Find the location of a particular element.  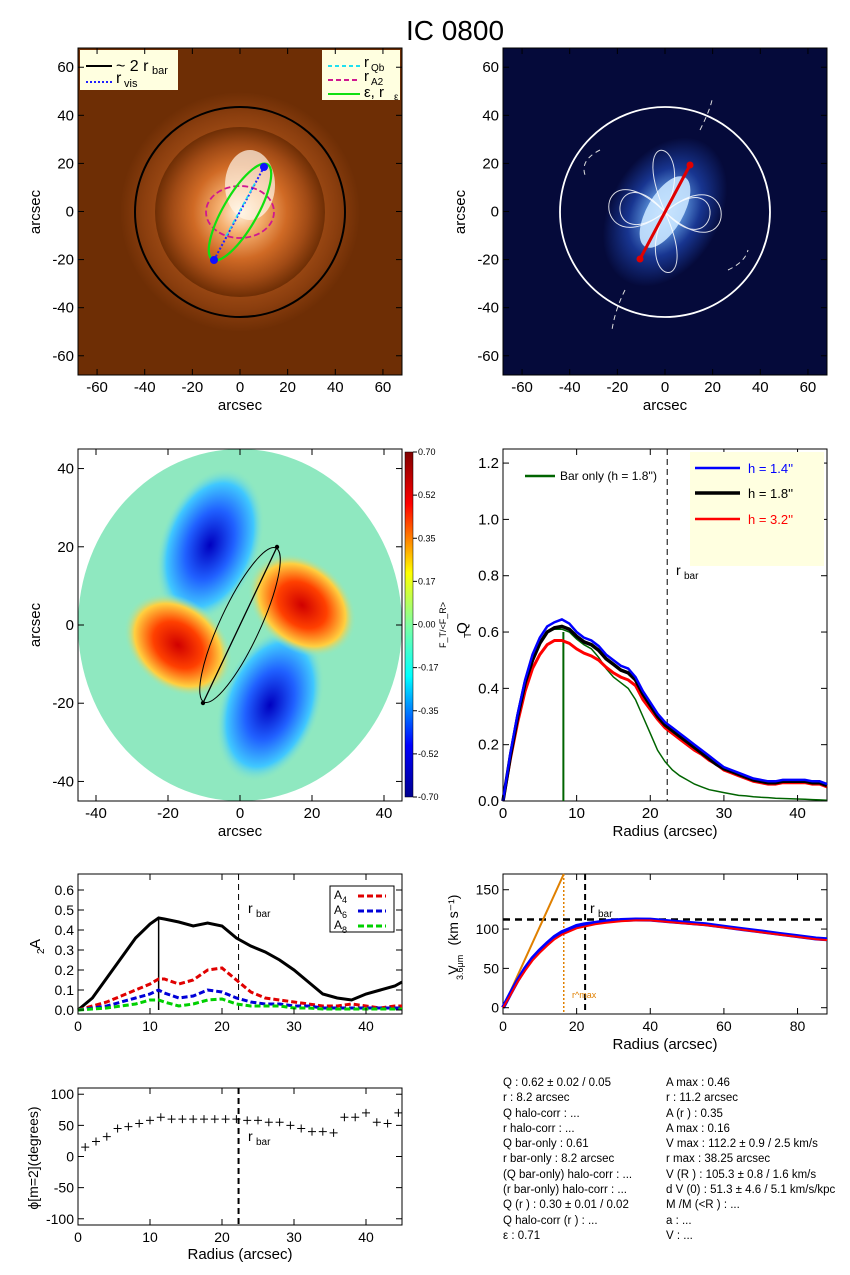

x-tick-label: -60 is located at coordinates (97, 387).